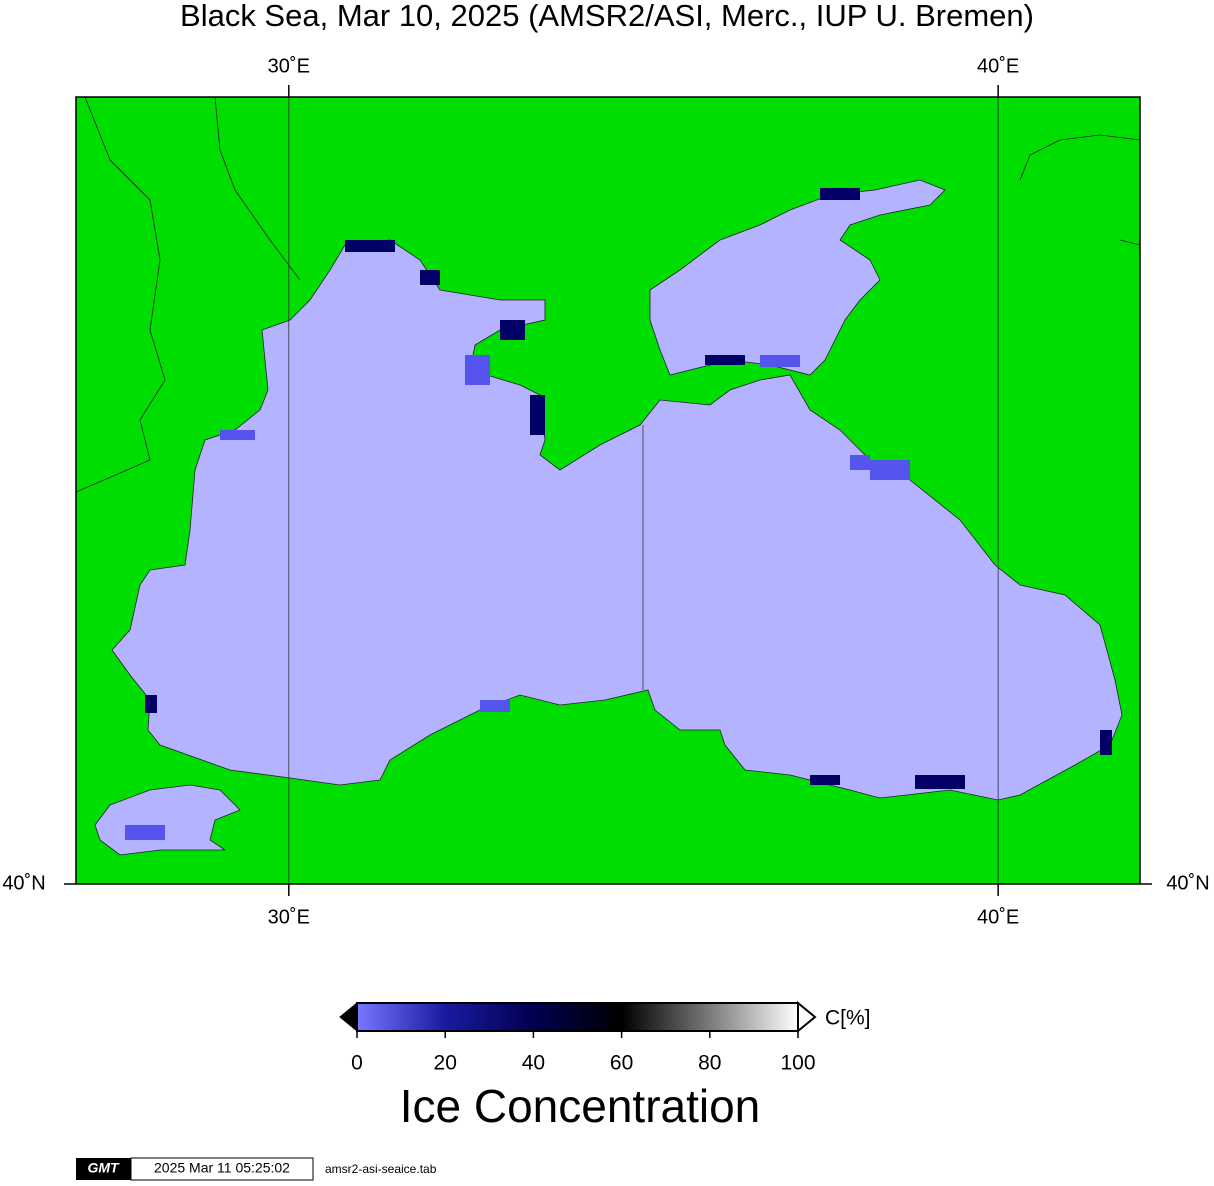 The width and height of the screenshot is (1214, 1186). What do you see at coordinates (357, 1063) in the screenshot?
I see `colorbar-tick-label: 0` at bounding box center [357, 1063].